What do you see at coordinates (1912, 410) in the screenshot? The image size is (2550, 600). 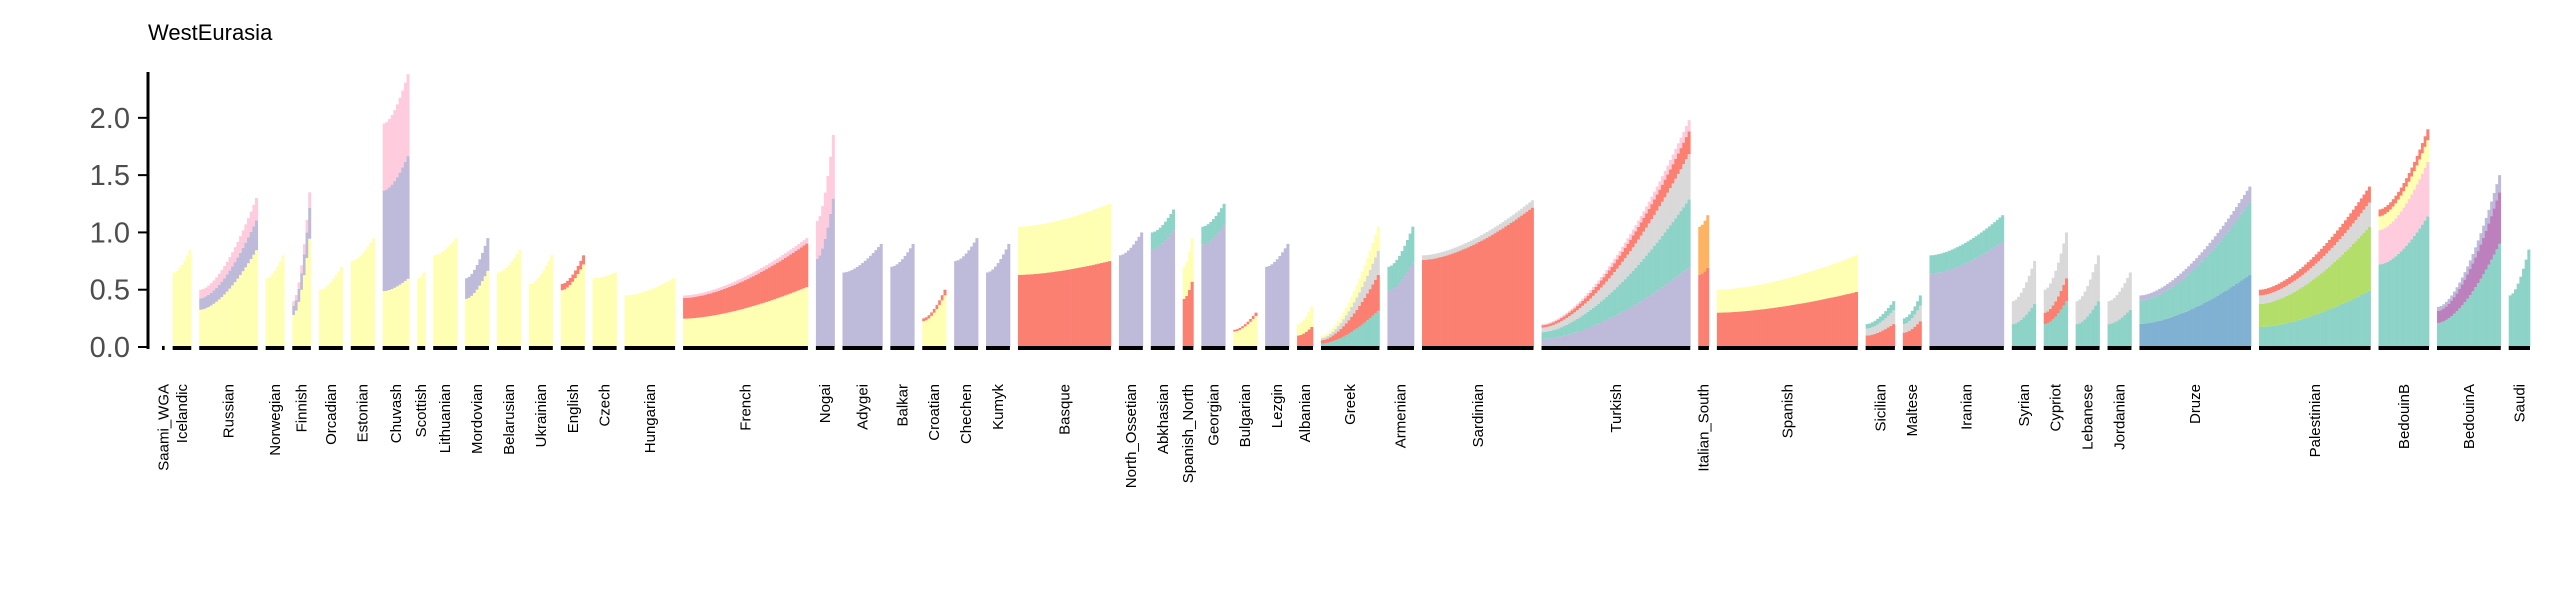 I see `population-label: Maltese` at bounding box center [1912, 410].